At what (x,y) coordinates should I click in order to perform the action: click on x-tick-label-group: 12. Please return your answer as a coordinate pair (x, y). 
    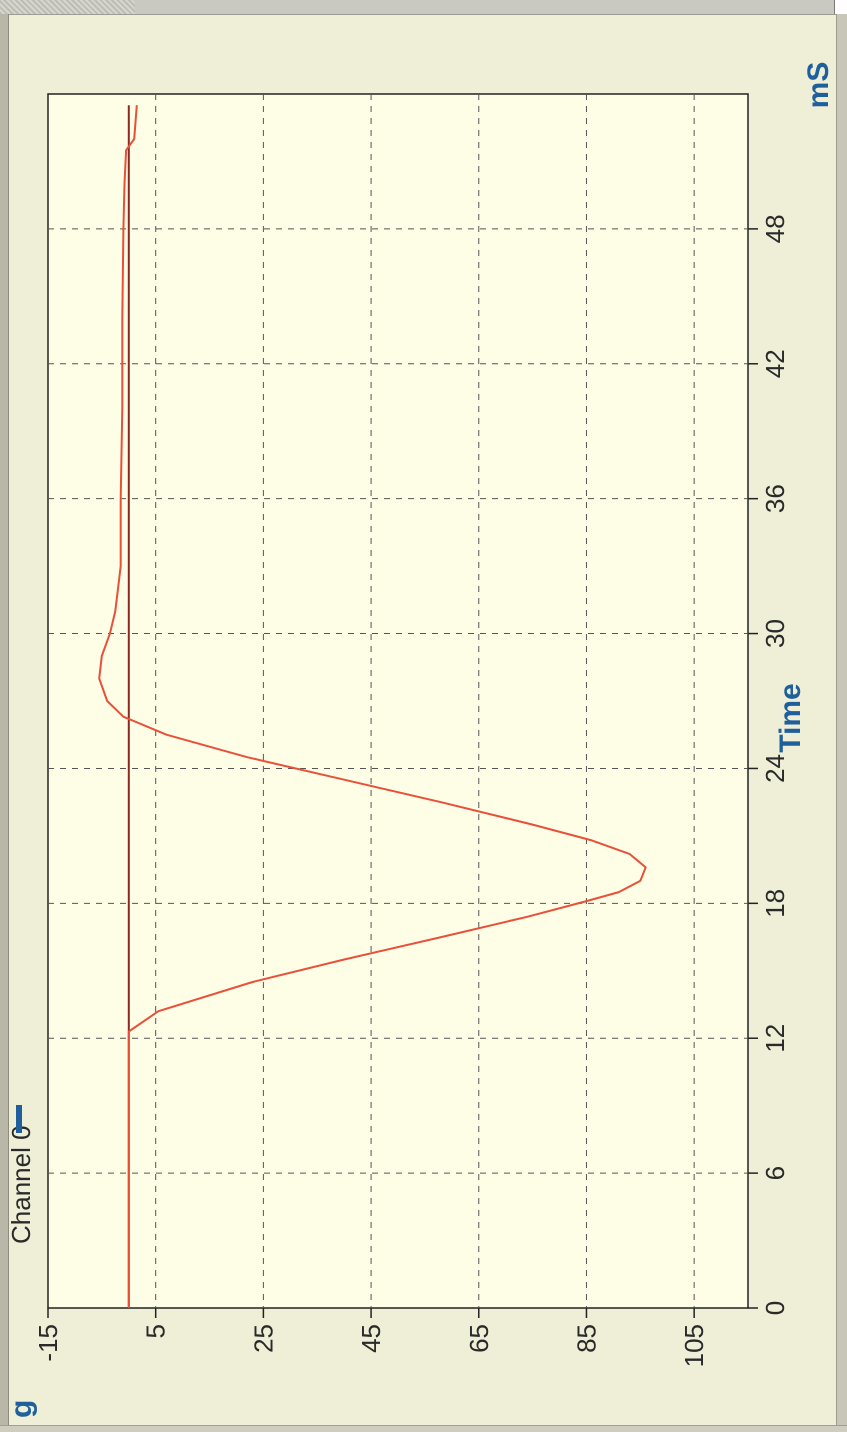
    Looking at the image, I should click on (775, 1038).